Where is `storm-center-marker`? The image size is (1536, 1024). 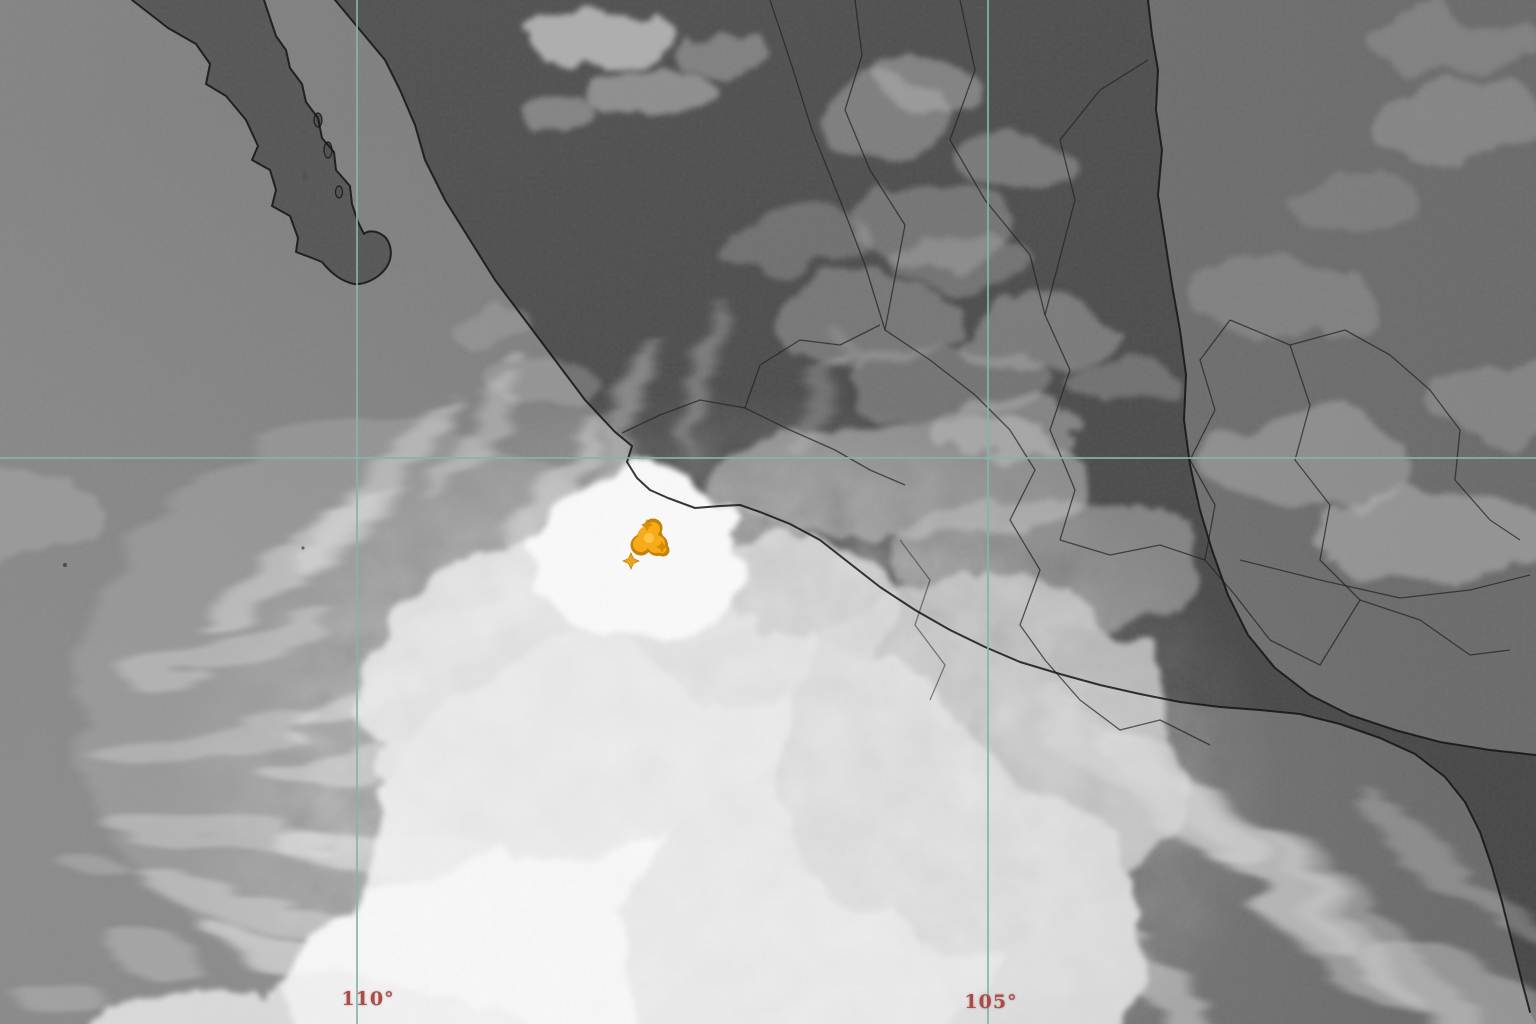 storm-center-marker is located at coordinates (645, 544).